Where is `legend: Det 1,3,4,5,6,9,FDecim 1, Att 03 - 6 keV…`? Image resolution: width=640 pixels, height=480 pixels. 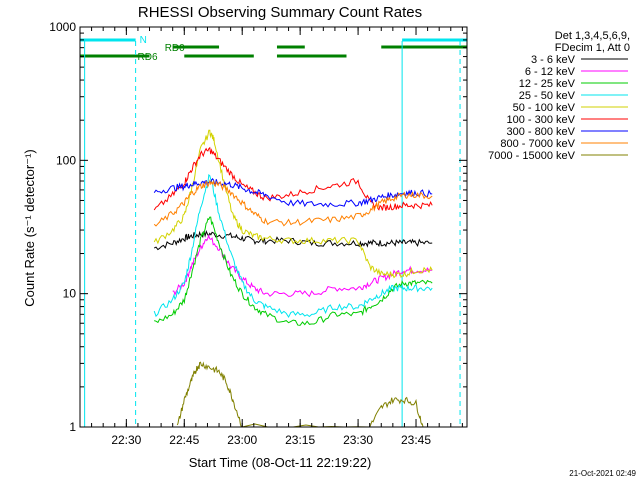 legend: Det 1,3,4,5,6,9,FDecim 1, Att 03 - 6 keV… is located at coordinates (559, 96).